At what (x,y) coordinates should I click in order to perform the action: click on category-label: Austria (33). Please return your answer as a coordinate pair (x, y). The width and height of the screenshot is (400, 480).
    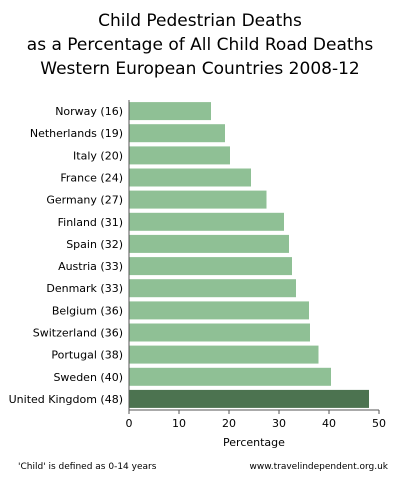
    Looking at the image, I should click on (90, 266).